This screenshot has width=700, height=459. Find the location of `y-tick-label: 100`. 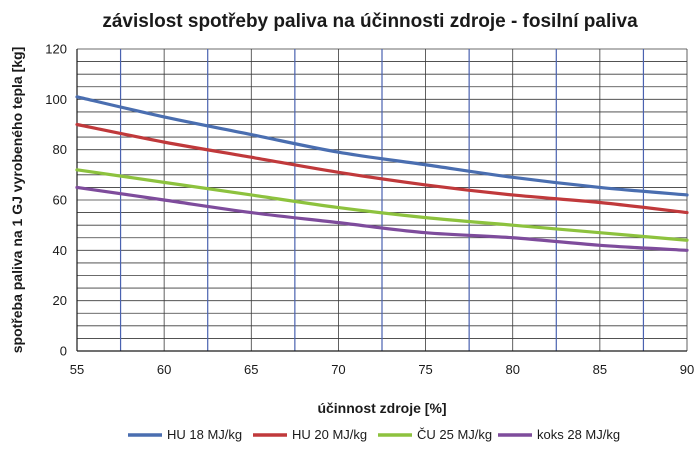

y-tick-label: 100 is located at coordinates (56, 99).